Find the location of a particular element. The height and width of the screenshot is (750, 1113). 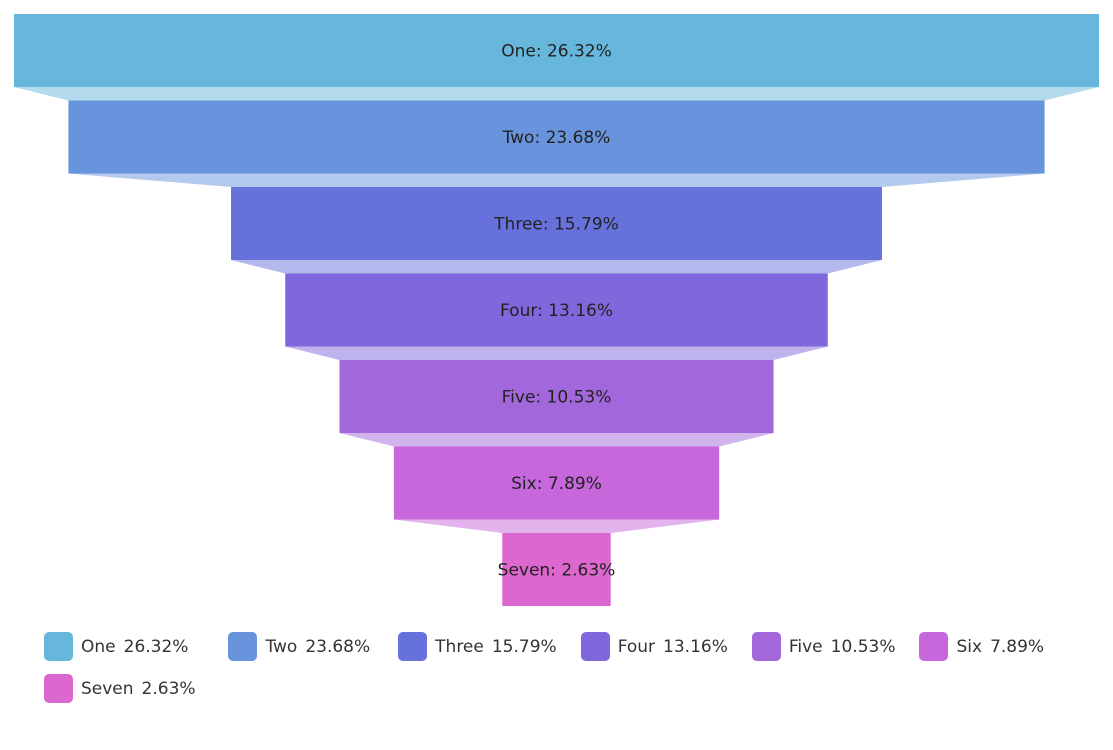

legend-item-five: Five 10.53% is located at coordinates (823, 646).